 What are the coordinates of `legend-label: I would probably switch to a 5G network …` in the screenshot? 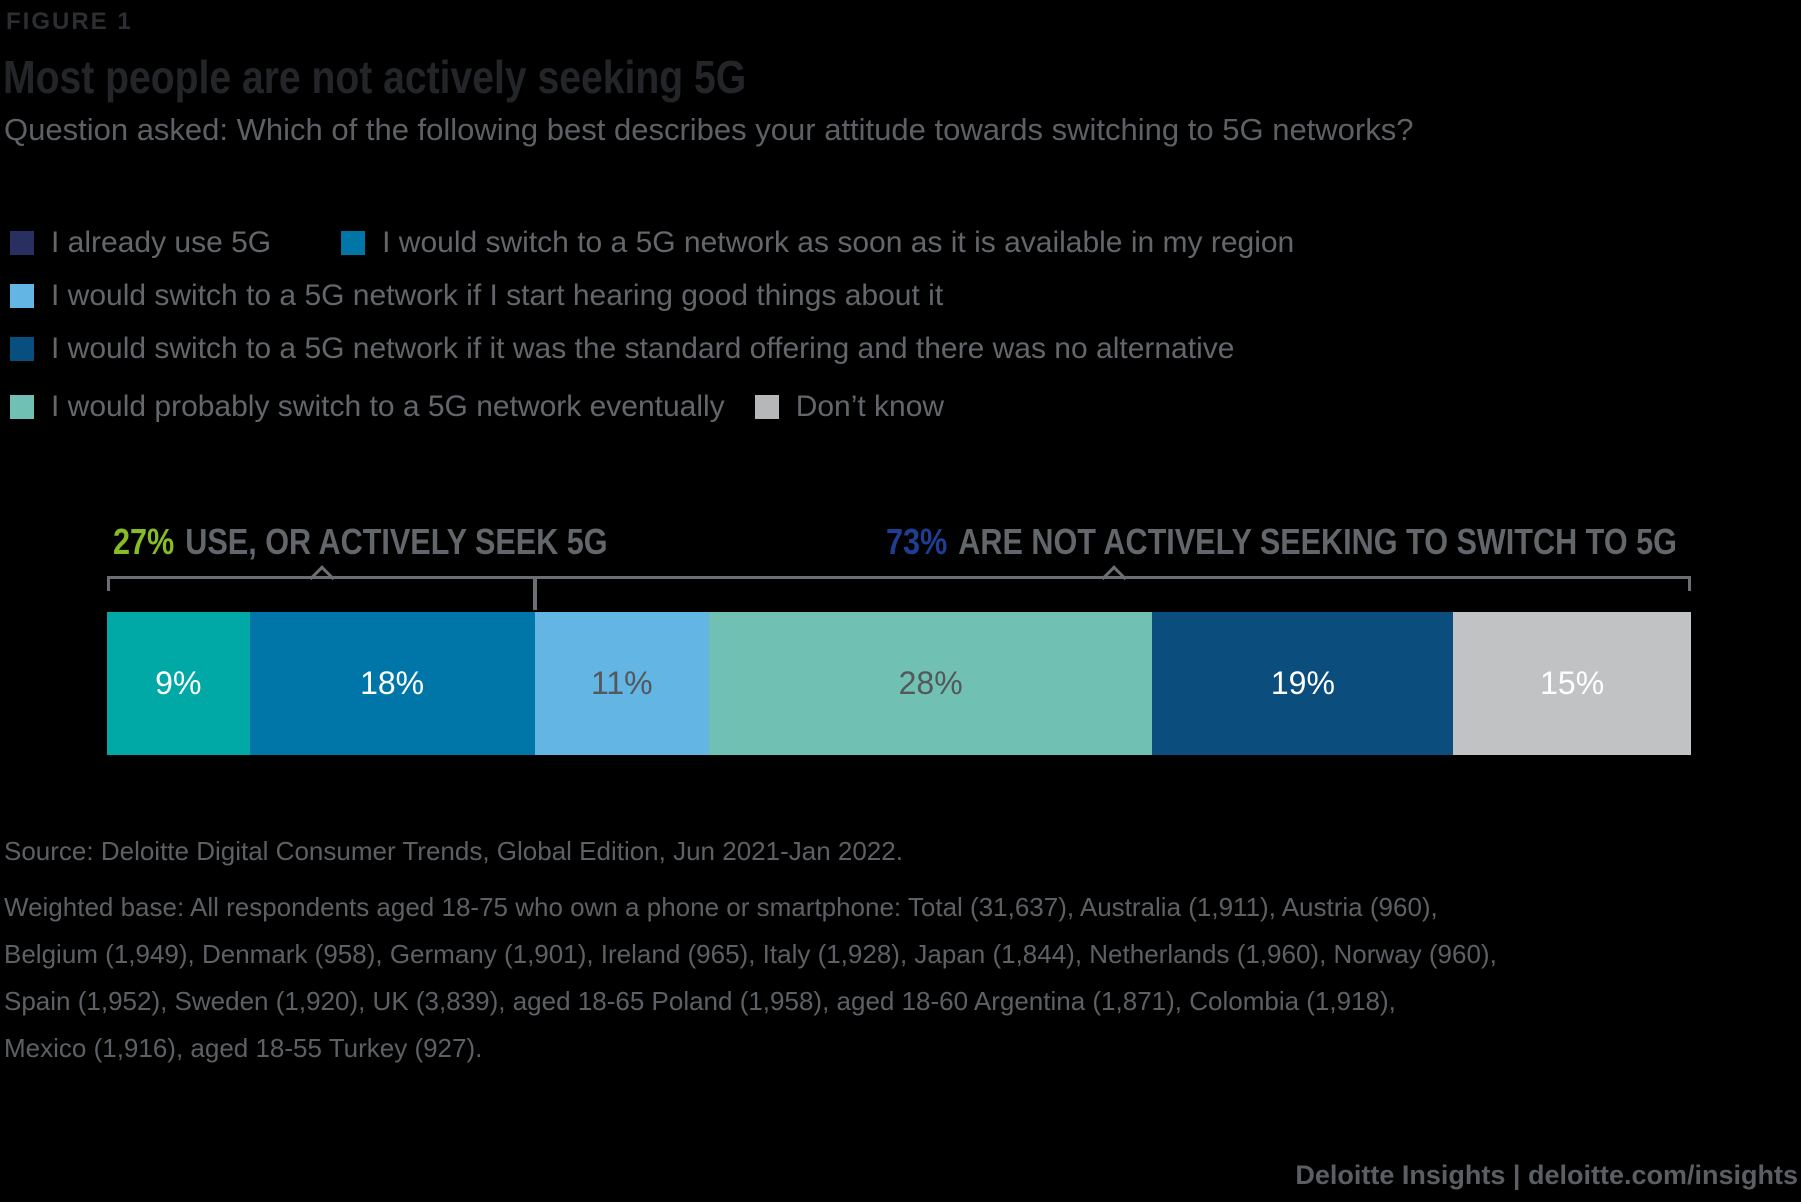 It's located at (388, 406).